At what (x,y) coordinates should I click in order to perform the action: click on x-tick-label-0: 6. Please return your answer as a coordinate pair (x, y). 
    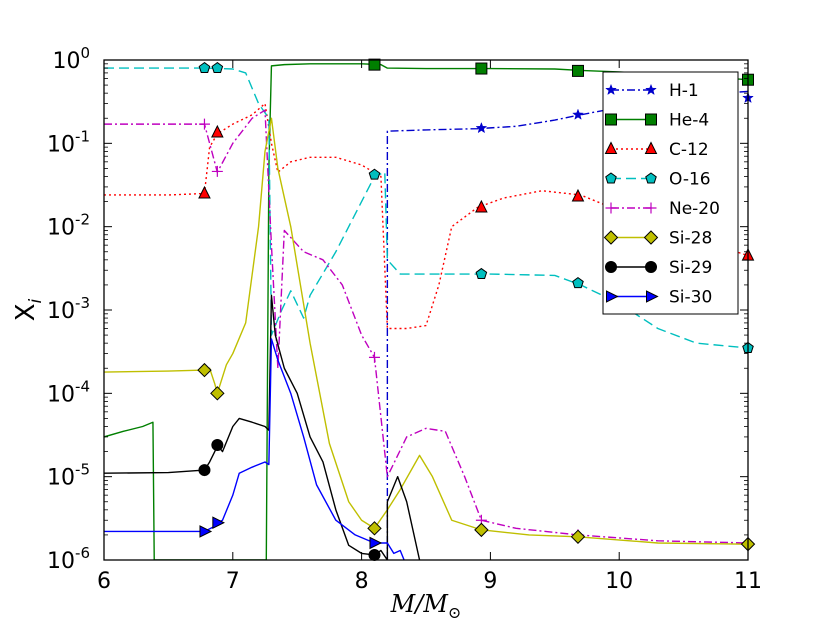
    Looking at the image, I should click on (104, 581).